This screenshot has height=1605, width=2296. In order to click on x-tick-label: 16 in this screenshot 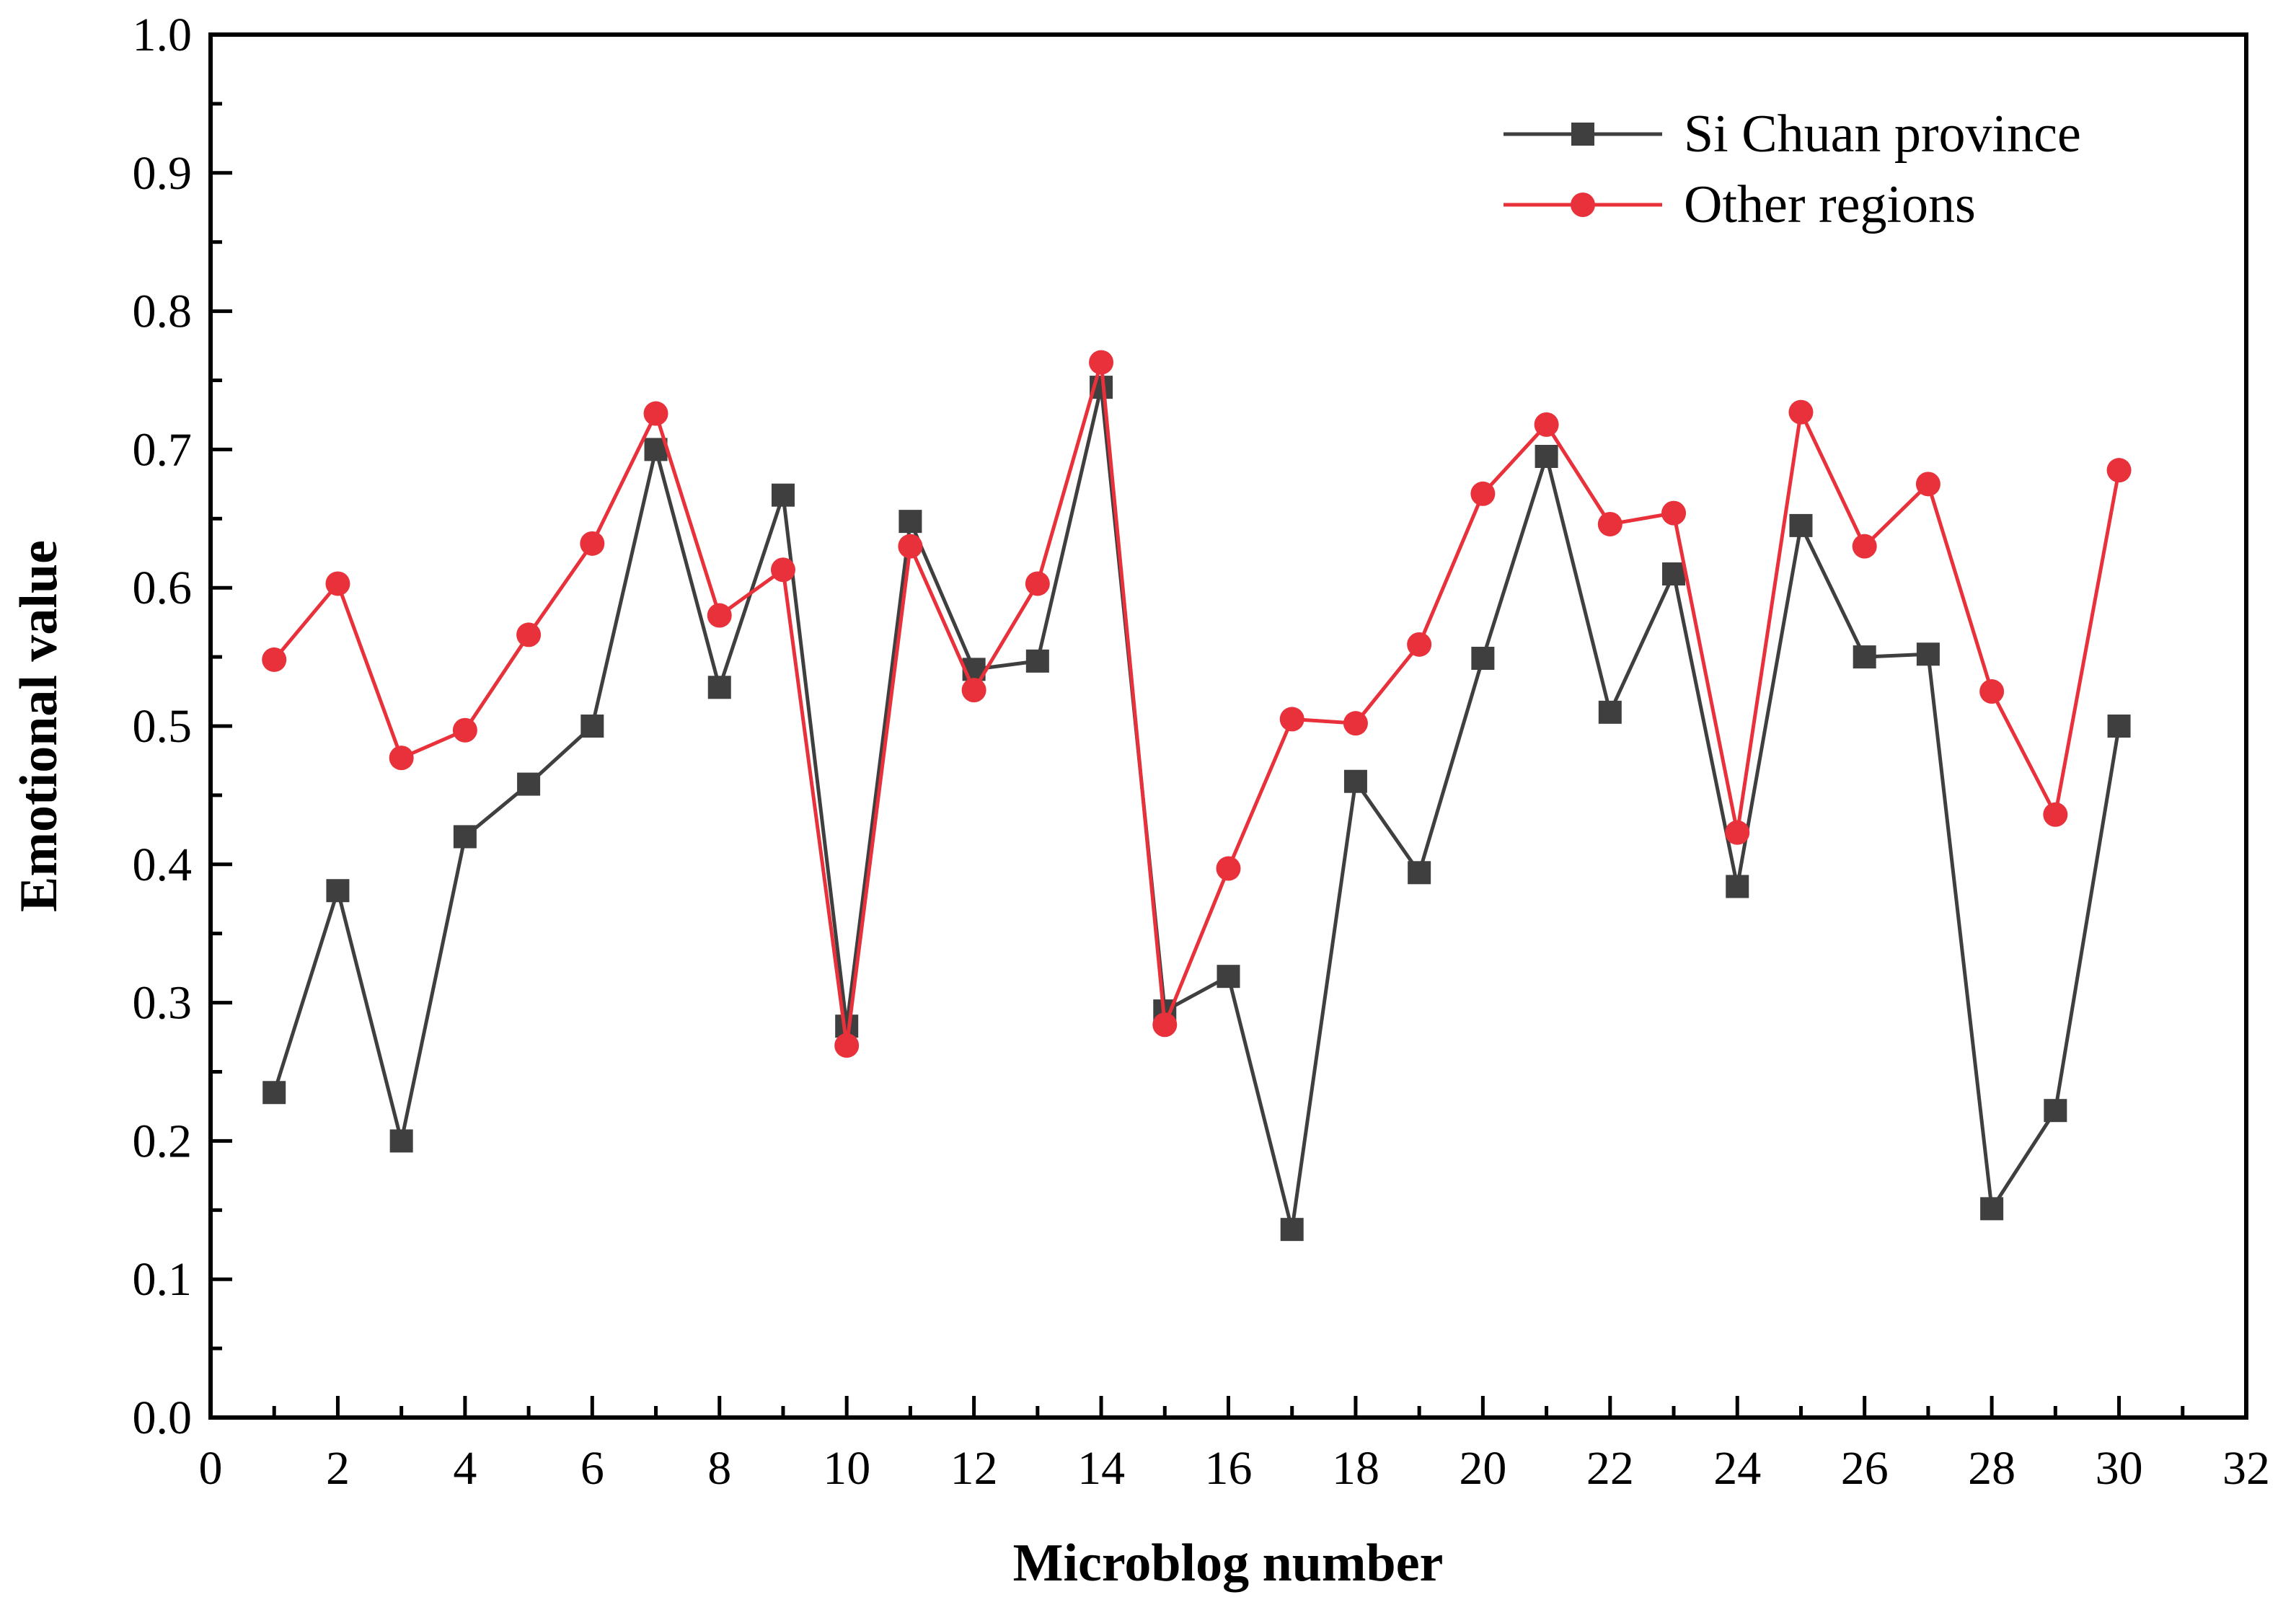, I will do `click(1229, 1468)`.